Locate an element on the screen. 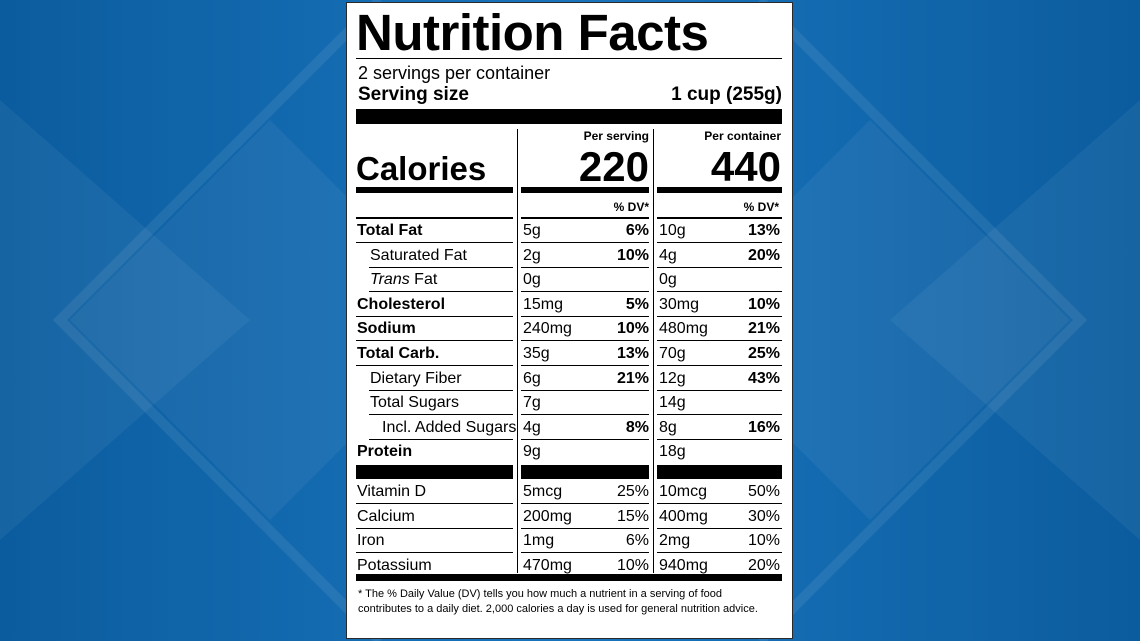 This screenshot has height=641, width=1140. nutrient-name-italic: Trans is located at coordinates (390, 280).